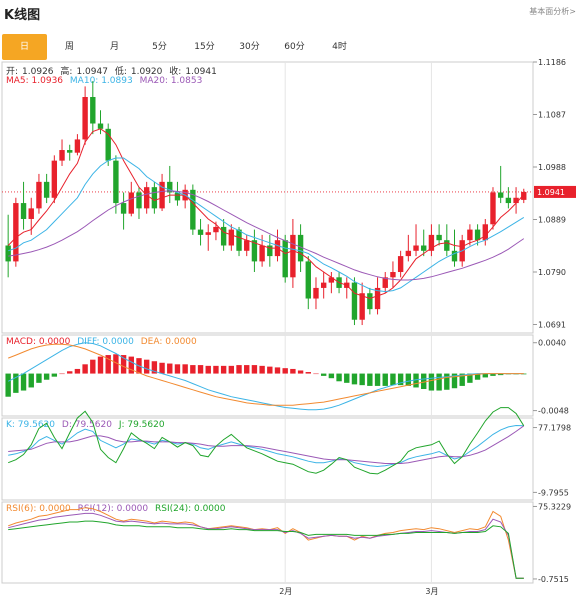 This screenshot has height=600, width=580. I want to click on j-line, so click(266, 441).